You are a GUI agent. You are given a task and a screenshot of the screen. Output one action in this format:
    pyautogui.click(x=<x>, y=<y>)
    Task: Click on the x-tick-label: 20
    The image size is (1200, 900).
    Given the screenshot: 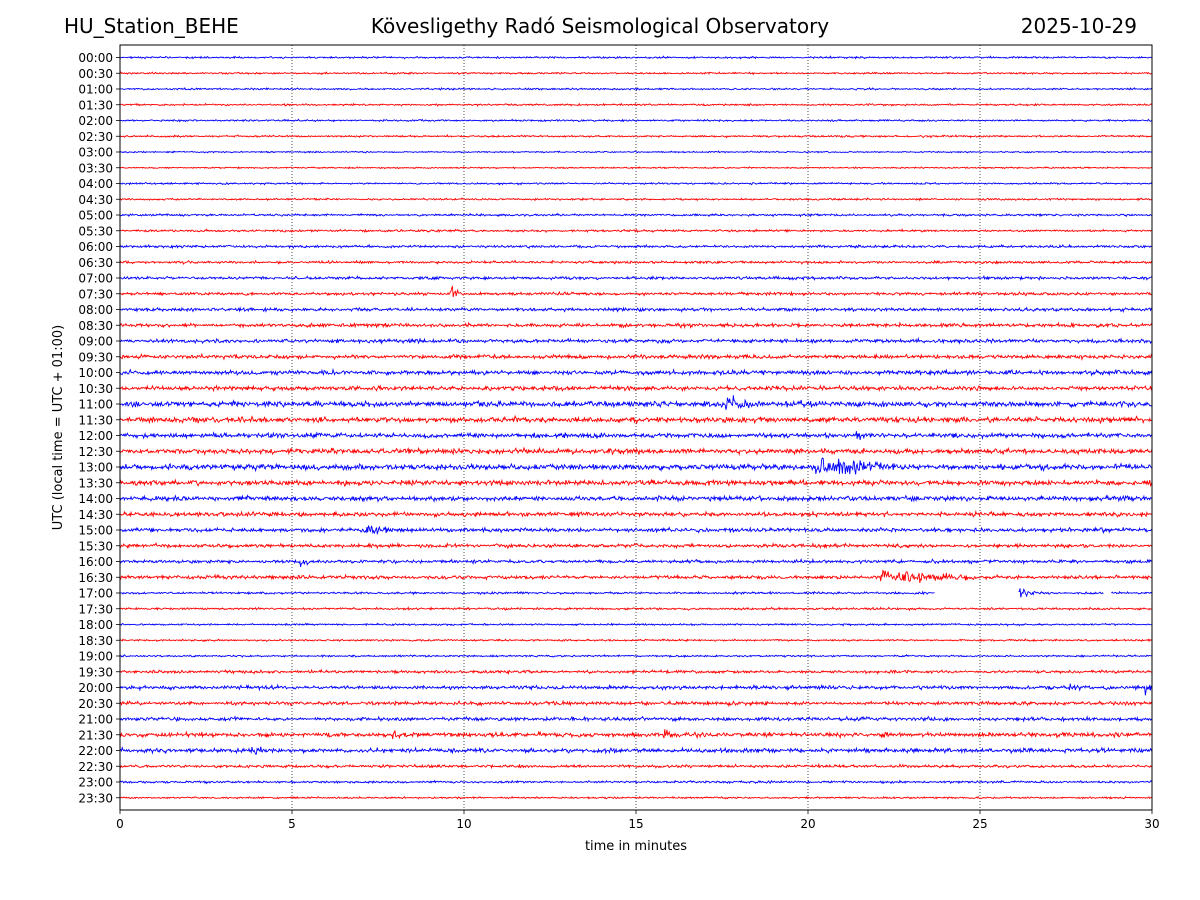 What is the action you would take?
    pyautogui.click(x=807, y=824)
    